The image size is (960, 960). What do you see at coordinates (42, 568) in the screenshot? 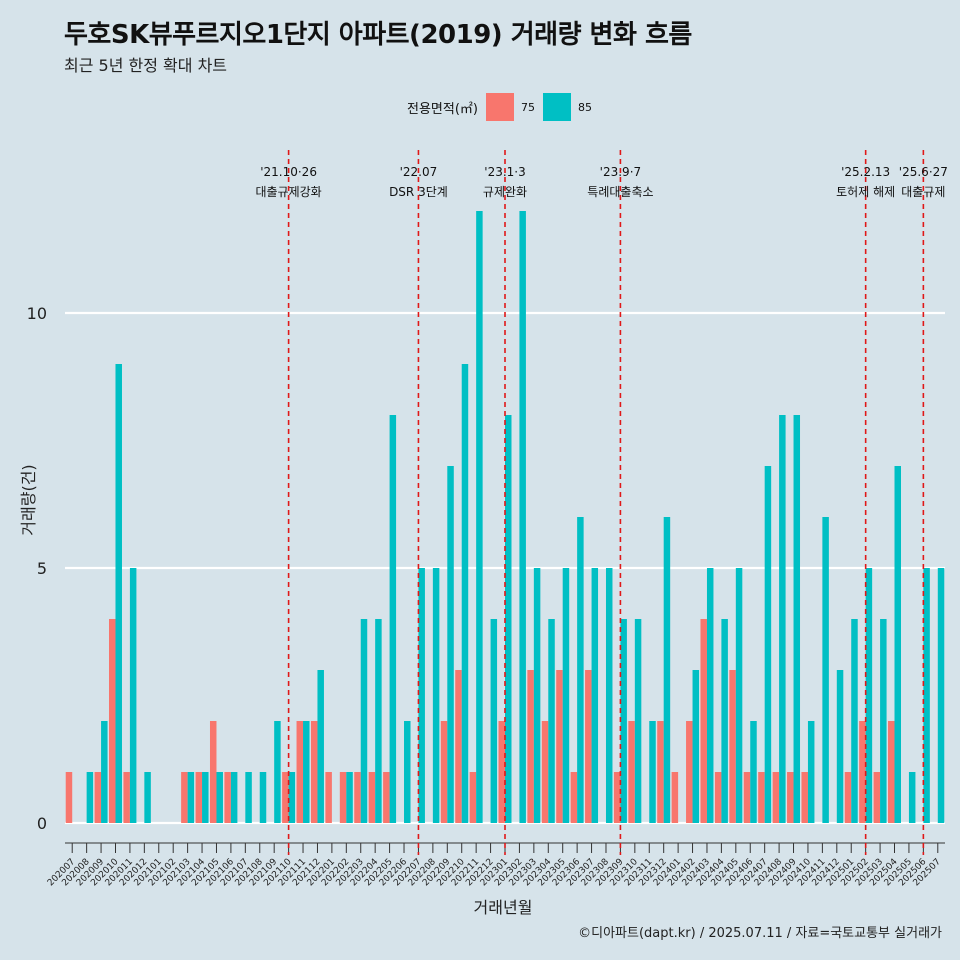
I see `y-tick-label: 5` at bounding box center [42, 568].